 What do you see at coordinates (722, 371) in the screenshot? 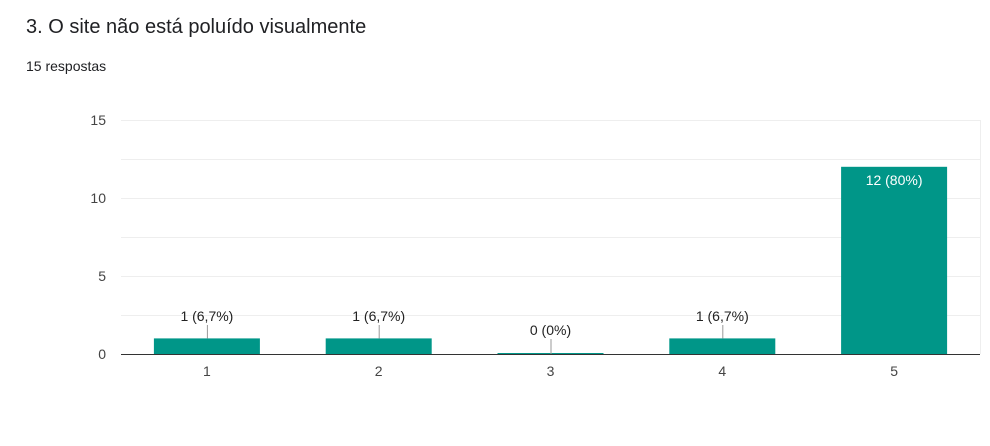
I see `x-tick-label: 4` at bounding box center [722, 371].